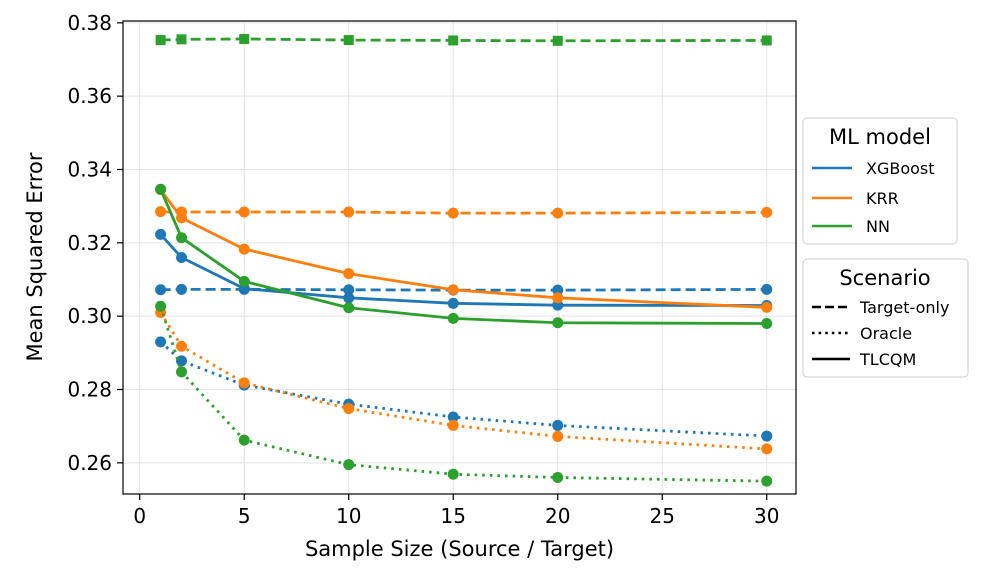 The height and width of the screenshot is (586, 996). Describe the element at coordinates (244, 440) in the screenshot. I see `point-nn-oracle-x5` at that location.